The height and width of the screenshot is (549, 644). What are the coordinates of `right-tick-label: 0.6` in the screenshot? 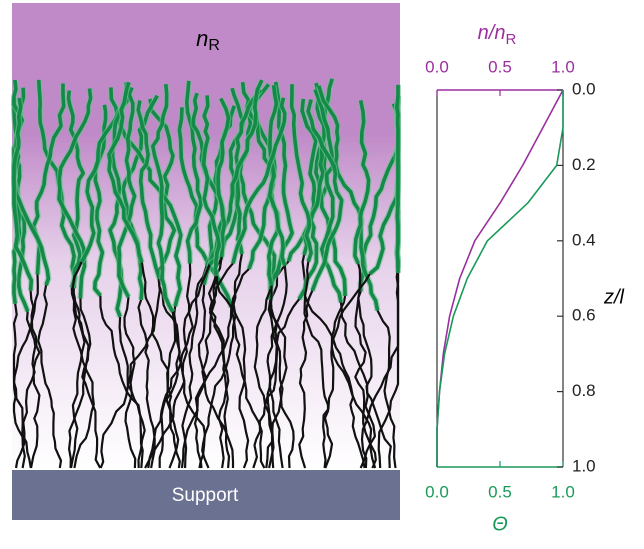 It's located at (584, 315).